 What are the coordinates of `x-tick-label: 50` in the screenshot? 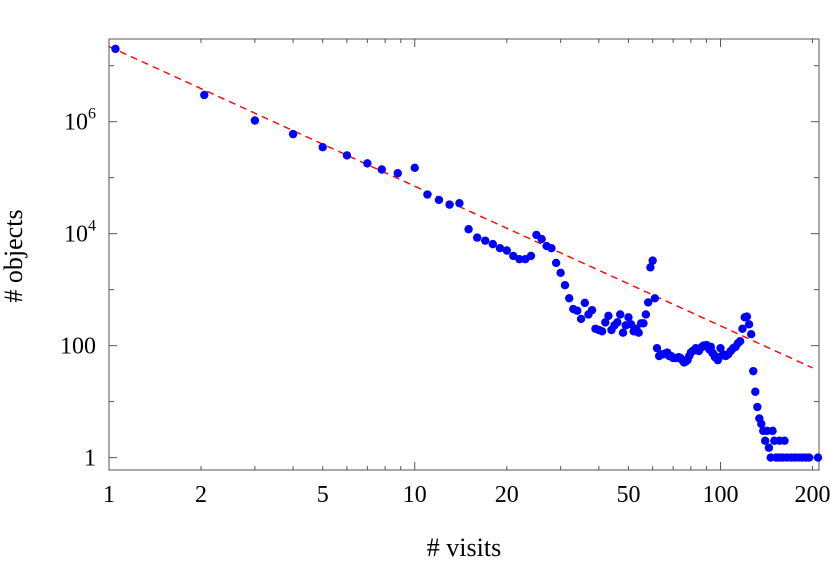 It's located at (628, 495).